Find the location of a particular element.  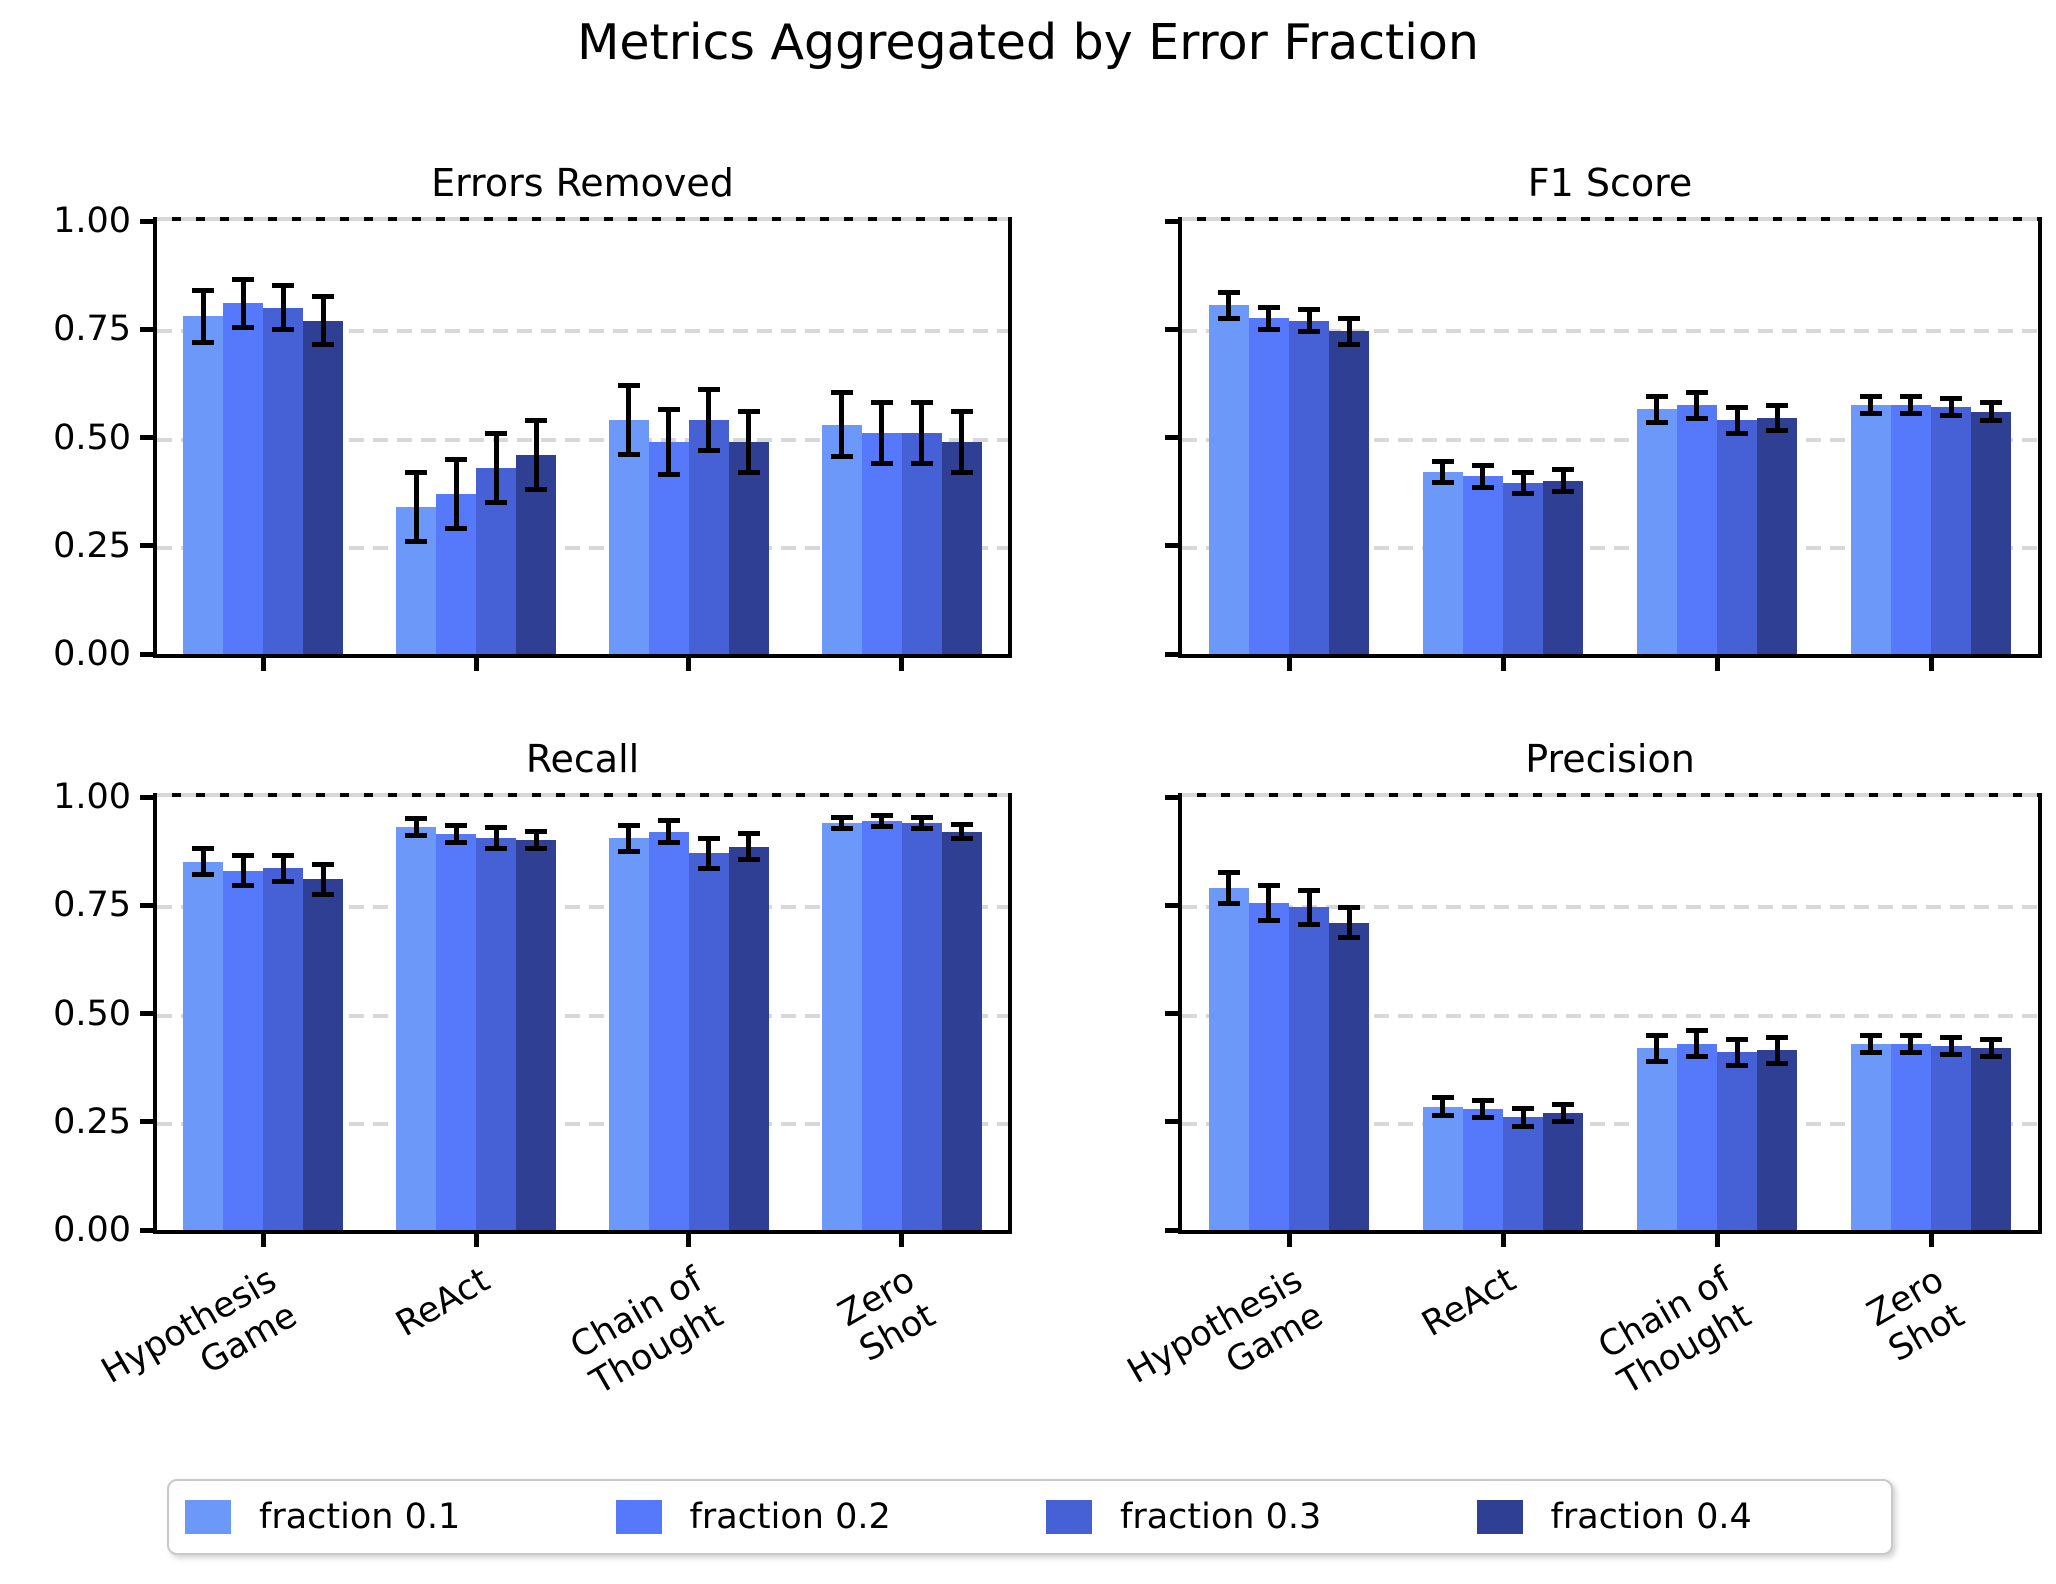

legend-item: fraction 0.3 is located at coordinates (1245, 1517).